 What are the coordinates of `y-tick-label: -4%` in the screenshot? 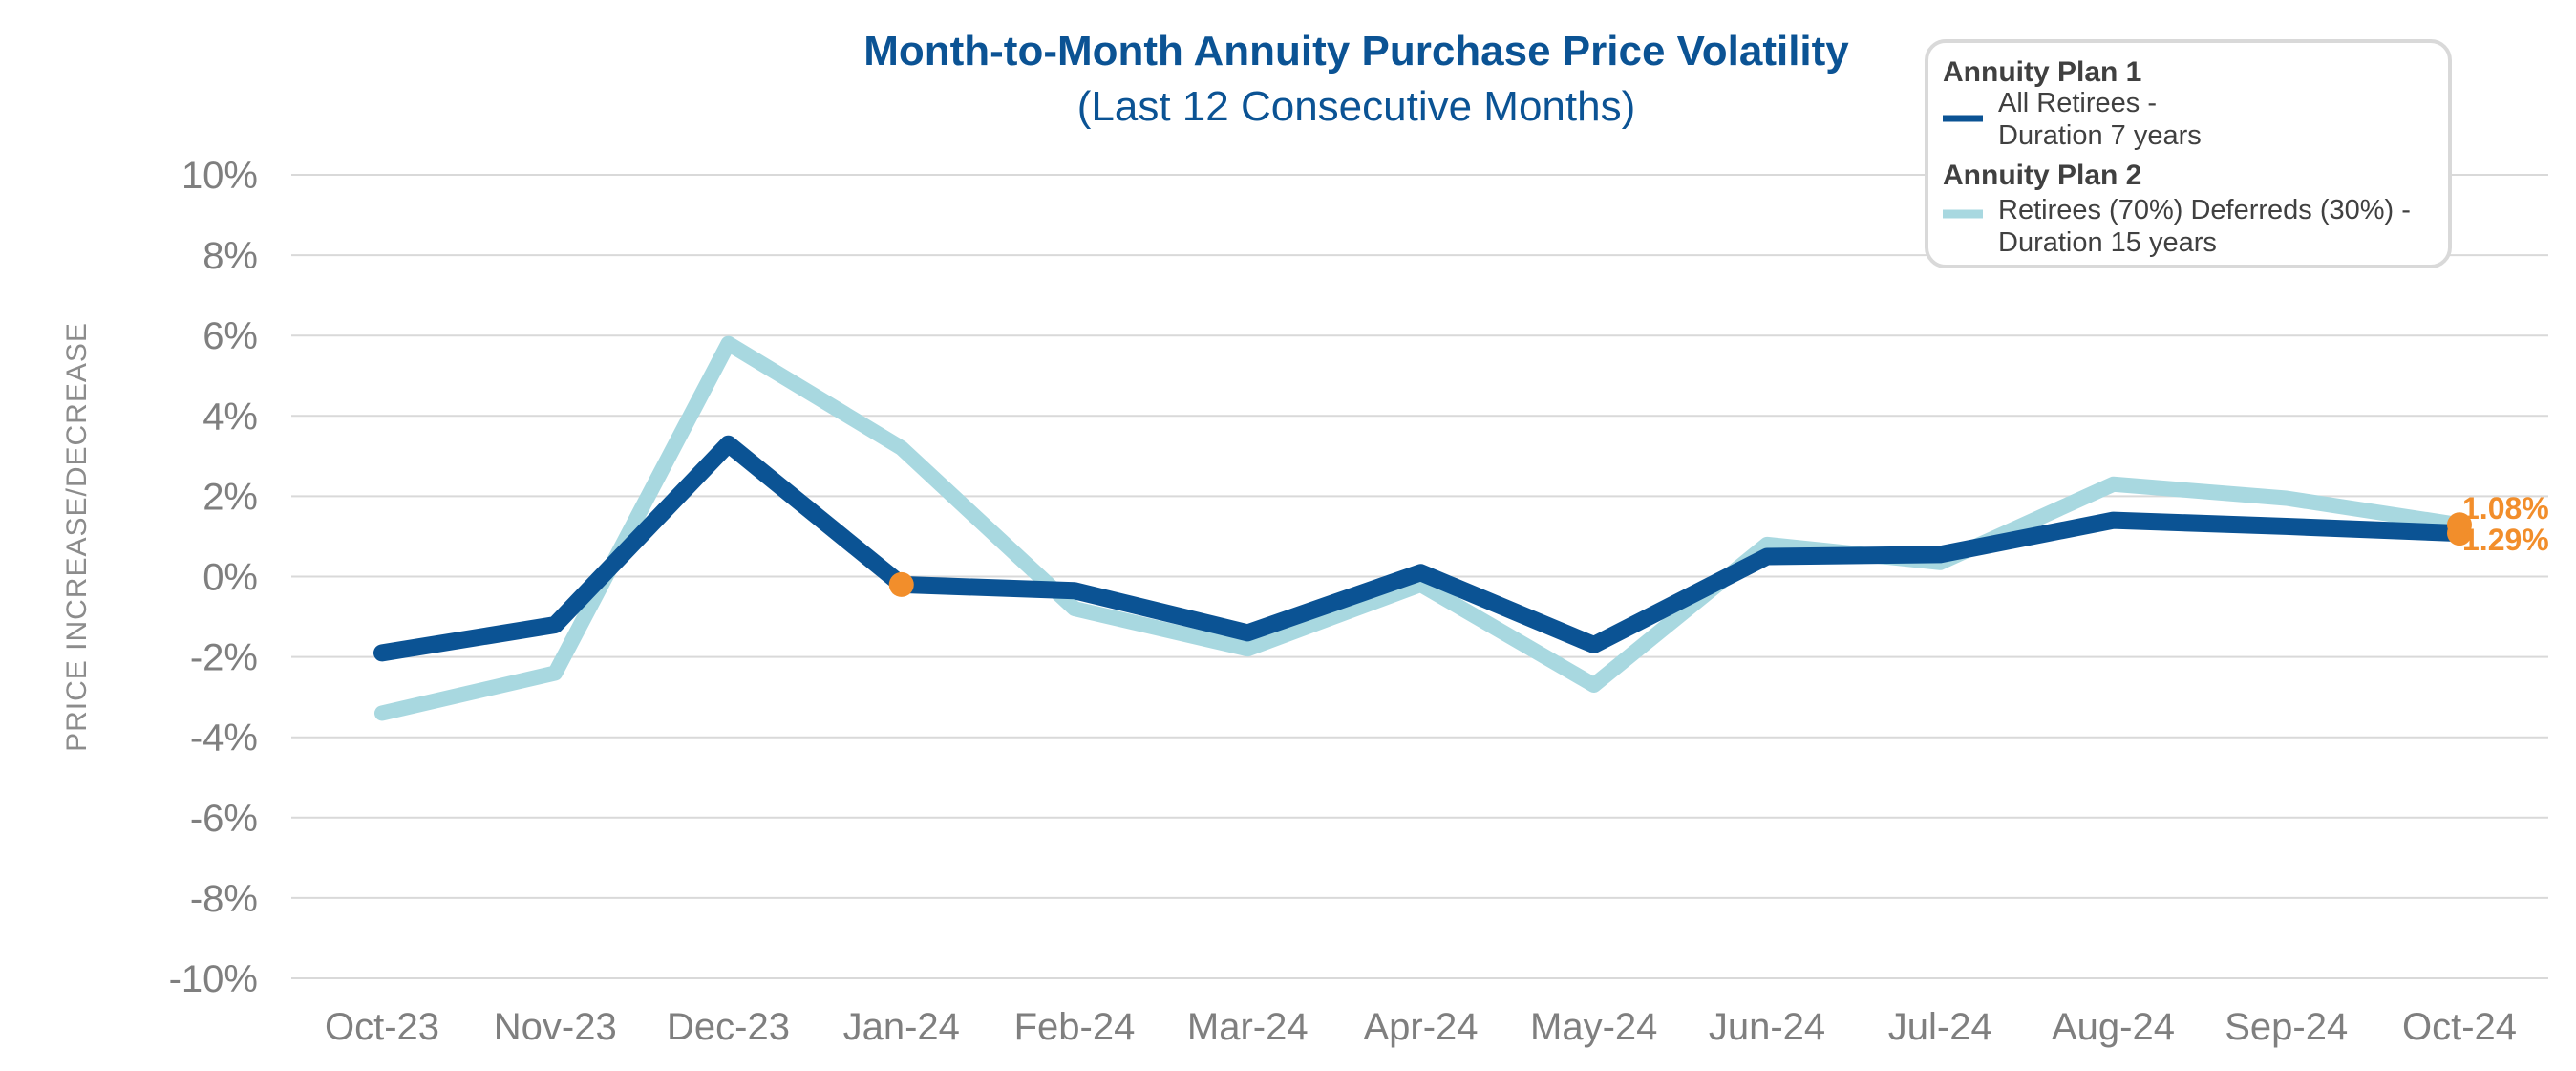 It's located at (224, 739).